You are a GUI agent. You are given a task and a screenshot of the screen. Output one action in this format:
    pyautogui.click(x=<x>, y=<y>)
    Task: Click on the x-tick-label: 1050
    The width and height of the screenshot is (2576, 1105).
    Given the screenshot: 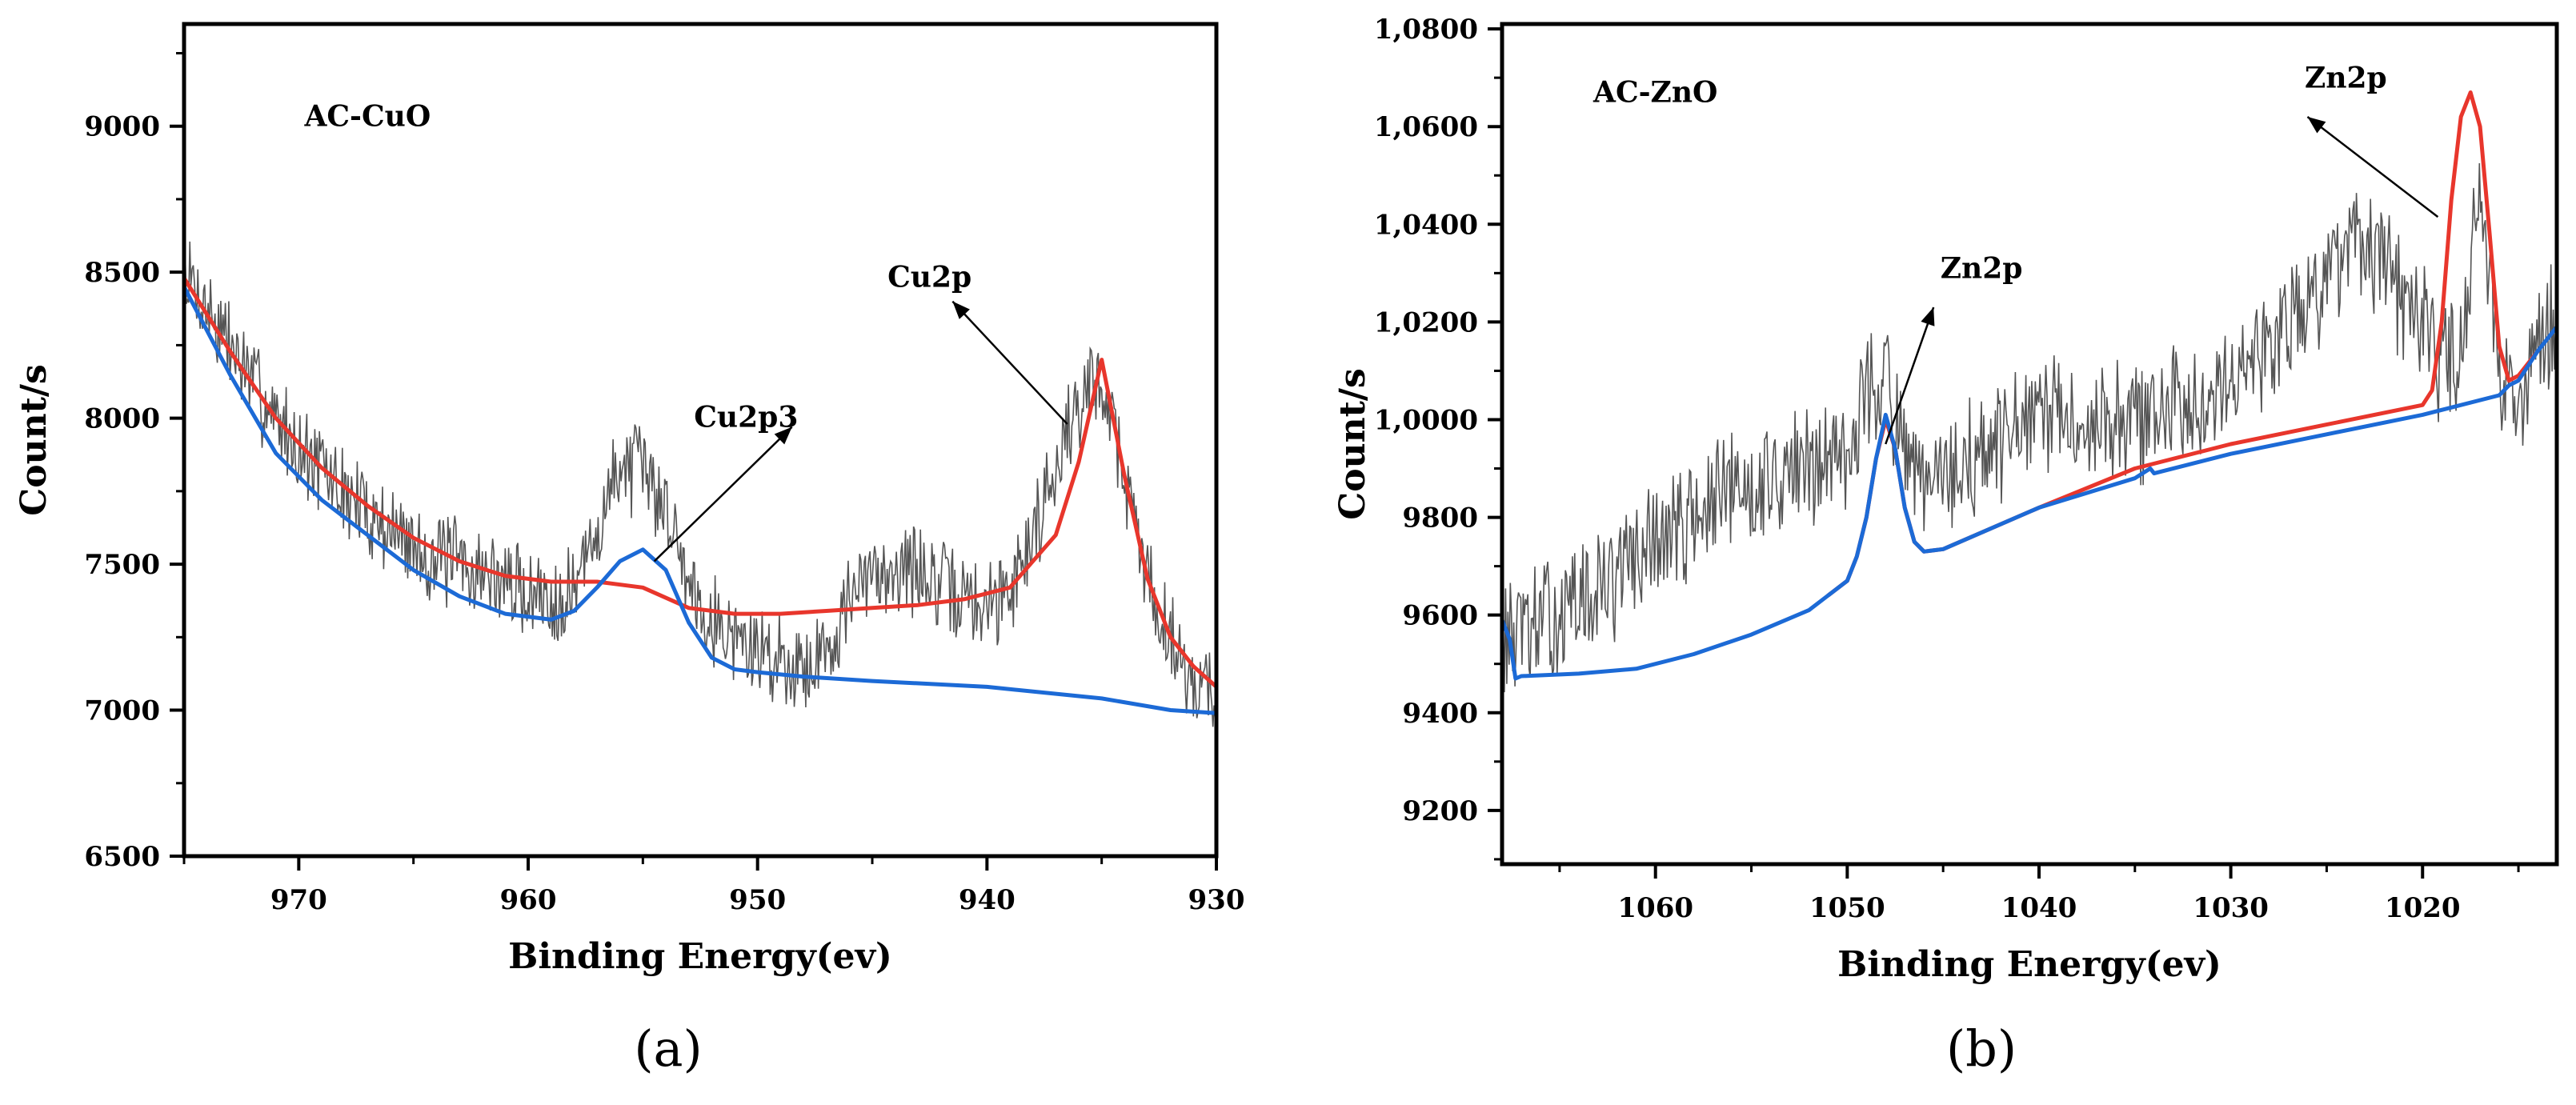 What is the action you would take?
    pyautogui.click(x=1847, y=908)
    